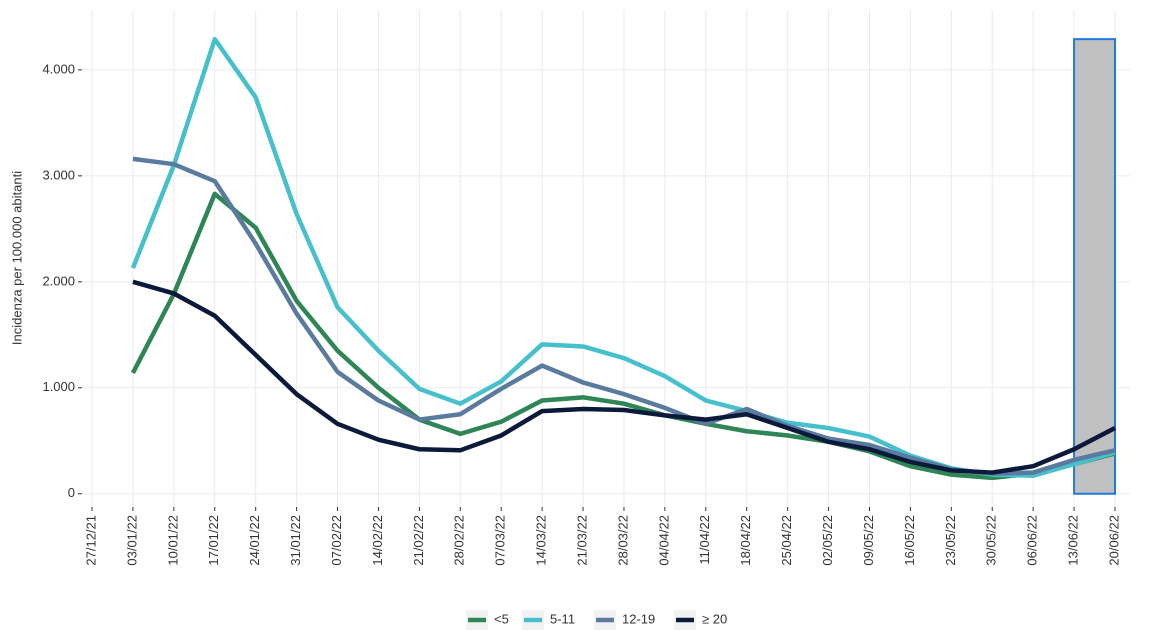 Image resolution: width=1153 pixels, height=630 pixels. What do you see at coordinates (213, 540) in the screenshot?
I see `x-tick-label: 17/01/22` at bounding box center [213, 540].